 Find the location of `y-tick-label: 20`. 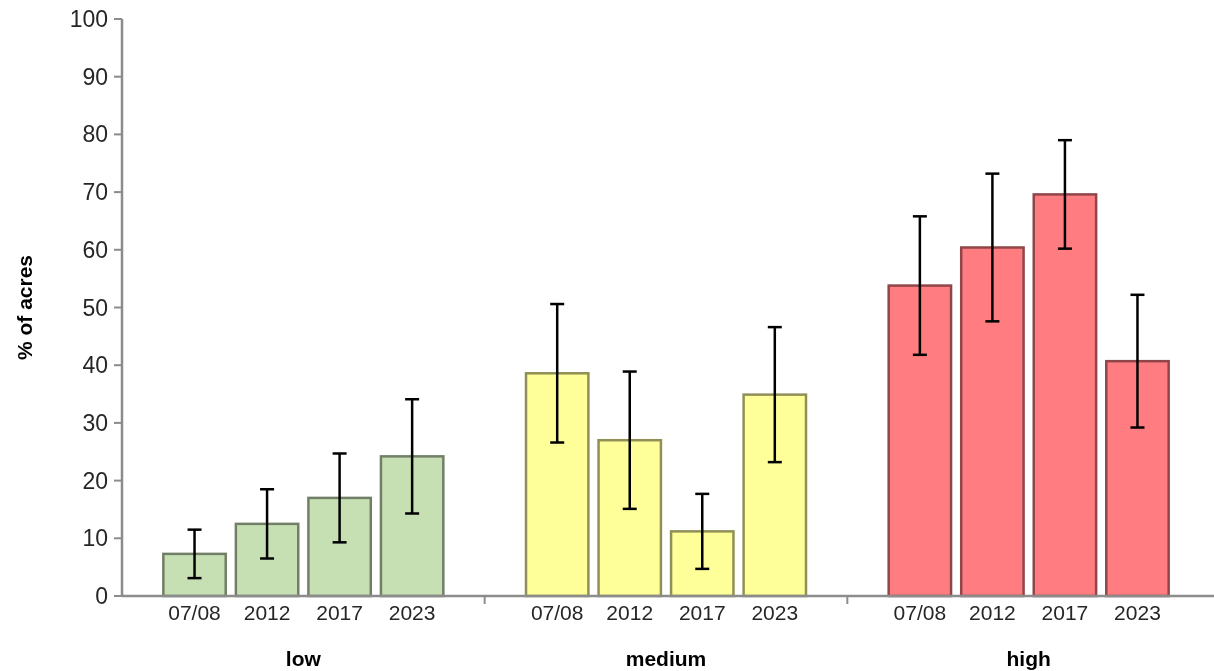

y-tick-label: 20 is located at coordinates (95, 480).